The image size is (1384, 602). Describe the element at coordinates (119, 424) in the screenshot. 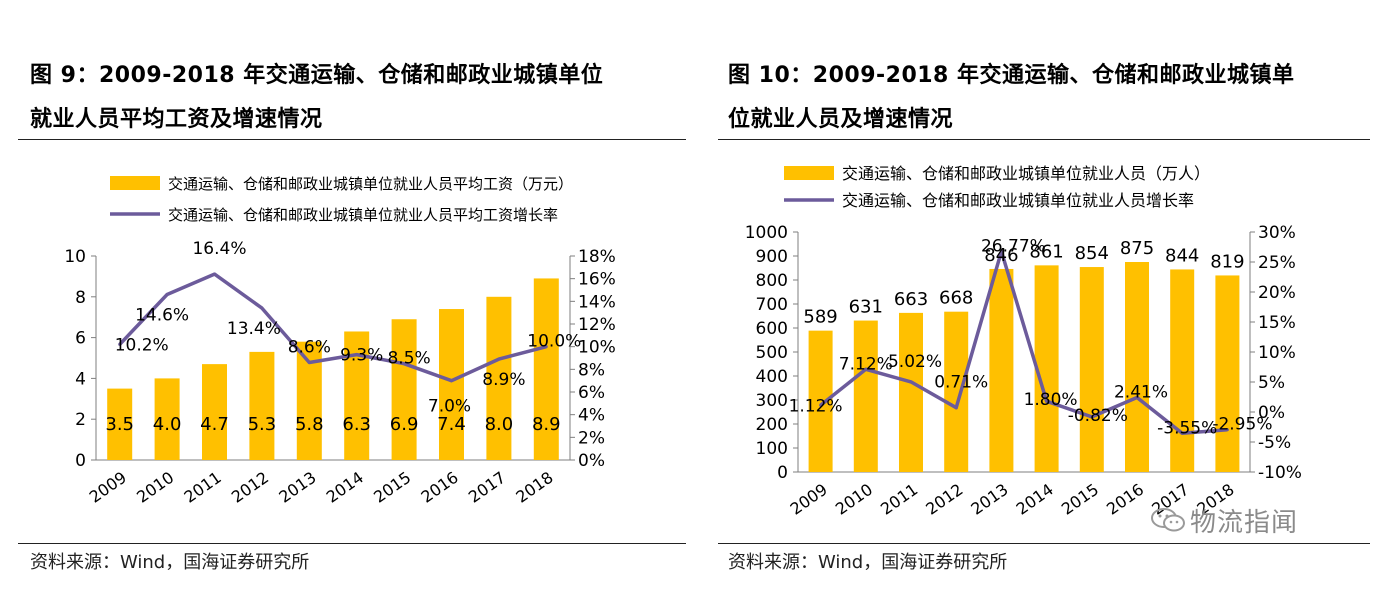

I see `bar-value-label: 3.5` at that location.